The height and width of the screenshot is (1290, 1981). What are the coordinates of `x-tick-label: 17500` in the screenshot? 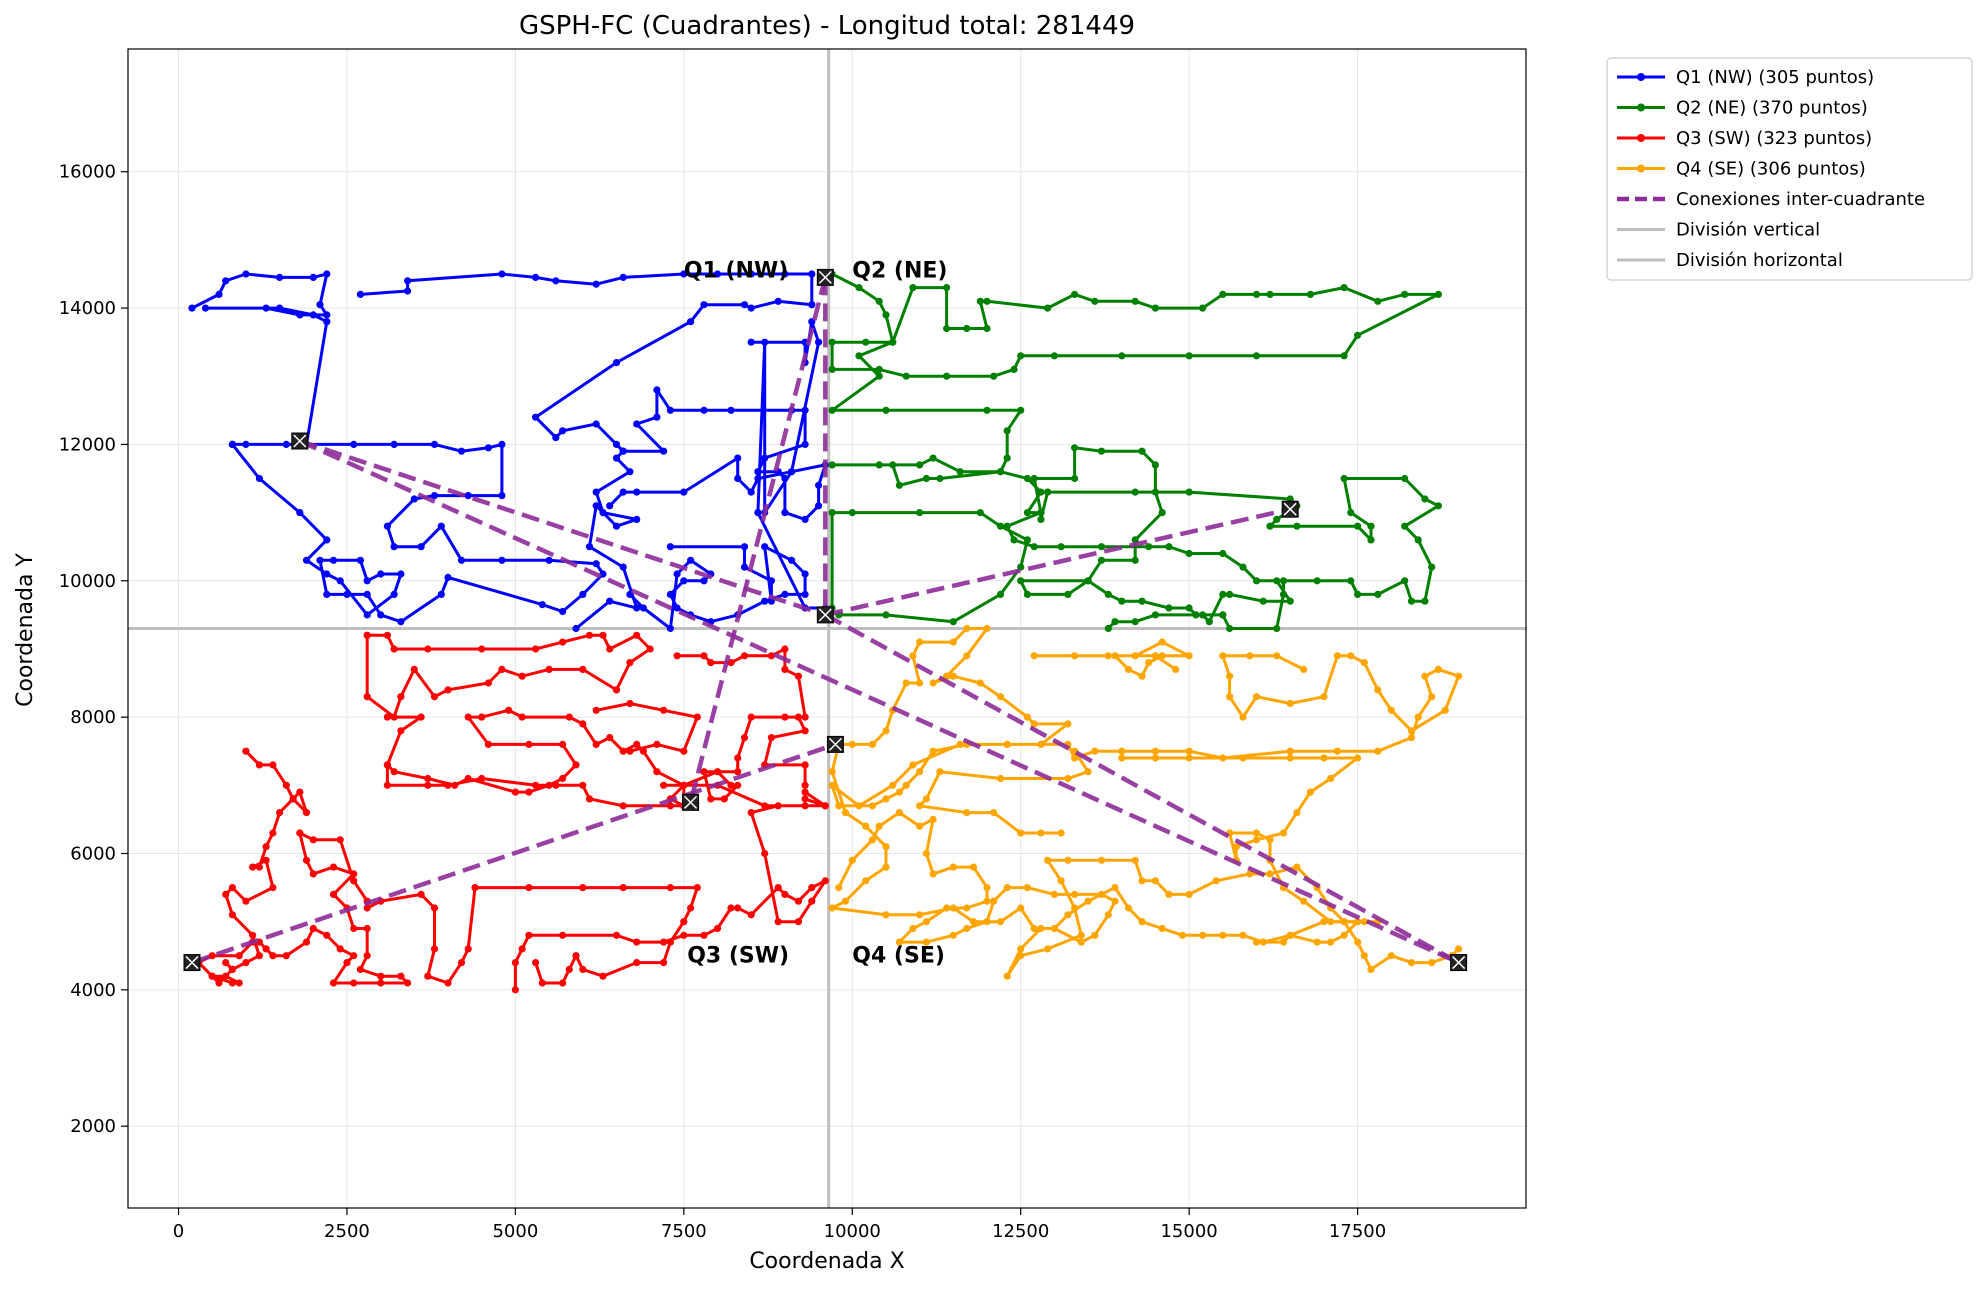 It's located at (1357, 1231).